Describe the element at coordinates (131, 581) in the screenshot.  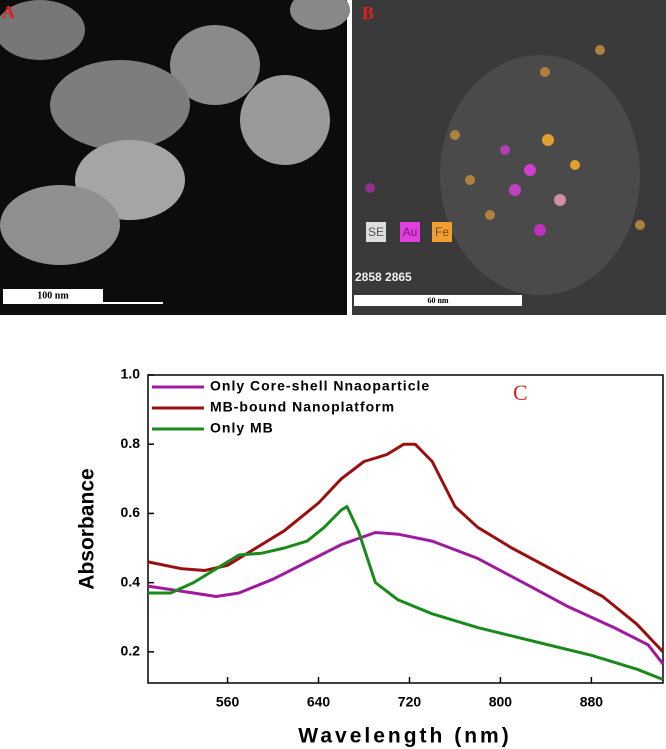
I see `y-tick-label: 0.4` at that location.